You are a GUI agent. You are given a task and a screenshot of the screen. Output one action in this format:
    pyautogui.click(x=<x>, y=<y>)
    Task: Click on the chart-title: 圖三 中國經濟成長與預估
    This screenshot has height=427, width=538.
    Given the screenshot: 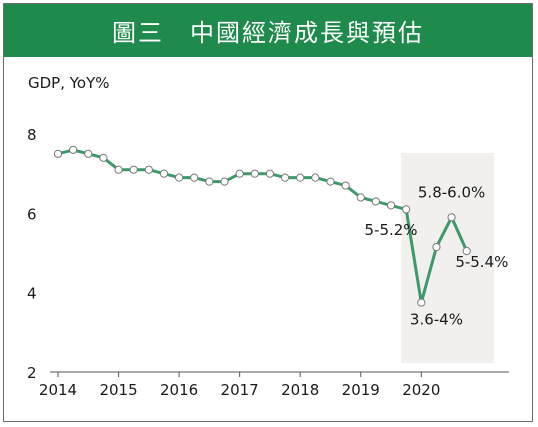 What is the action you would take?
    pyautogui.click(x=268, y=33)
    